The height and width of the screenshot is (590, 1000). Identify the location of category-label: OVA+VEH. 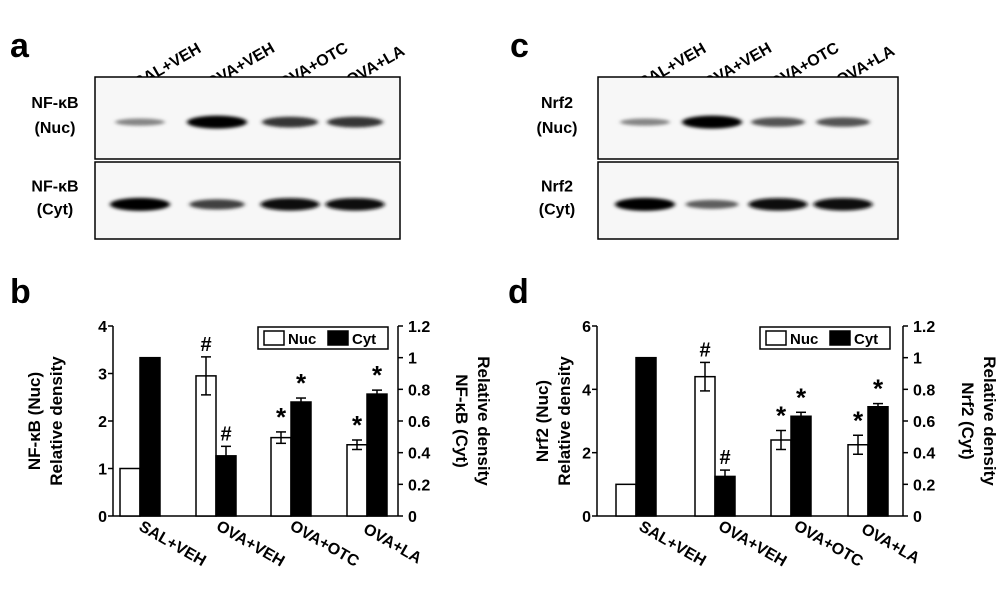
(250, 544).